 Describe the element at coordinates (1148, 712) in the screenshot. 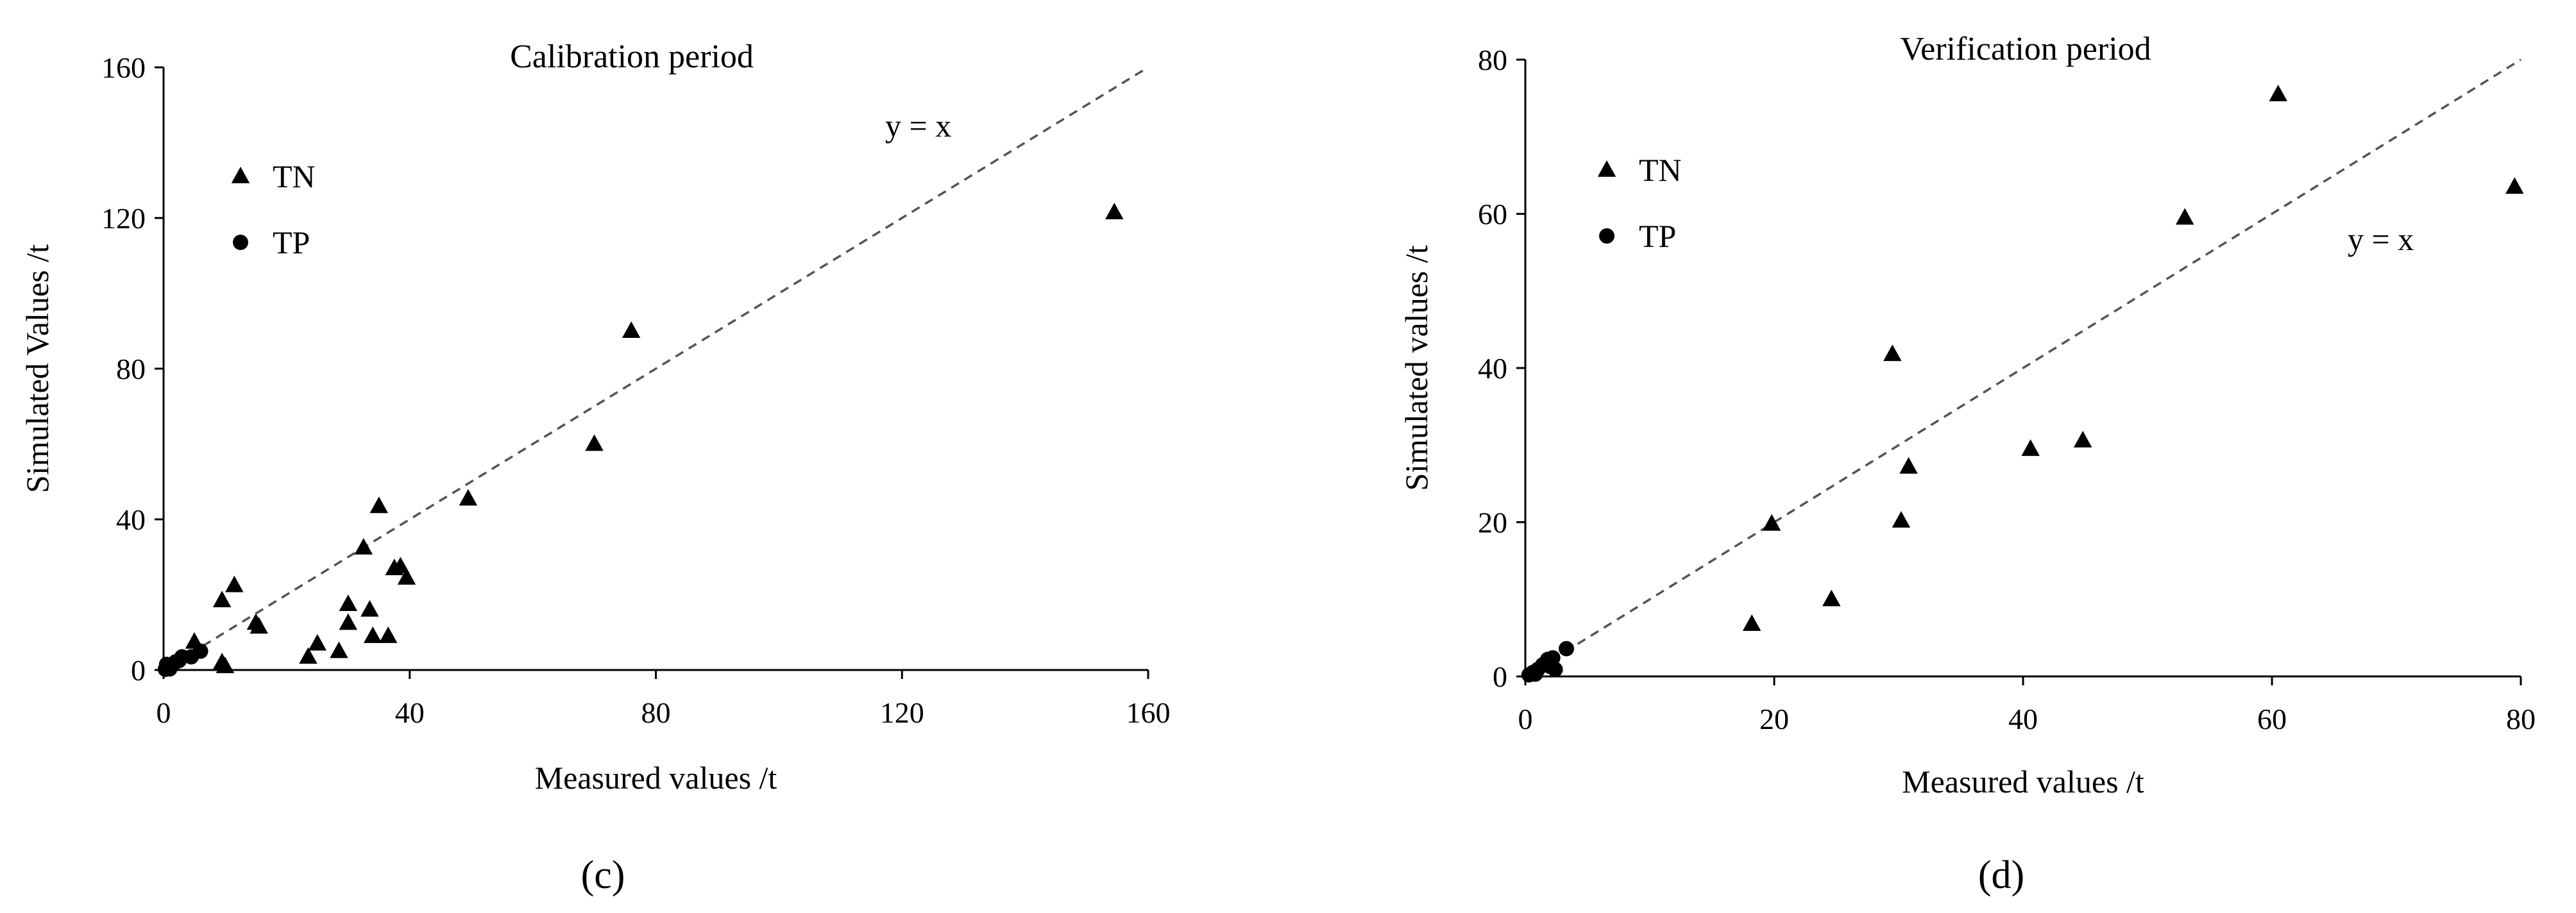

I see `x-tick-label: 160` at that location.